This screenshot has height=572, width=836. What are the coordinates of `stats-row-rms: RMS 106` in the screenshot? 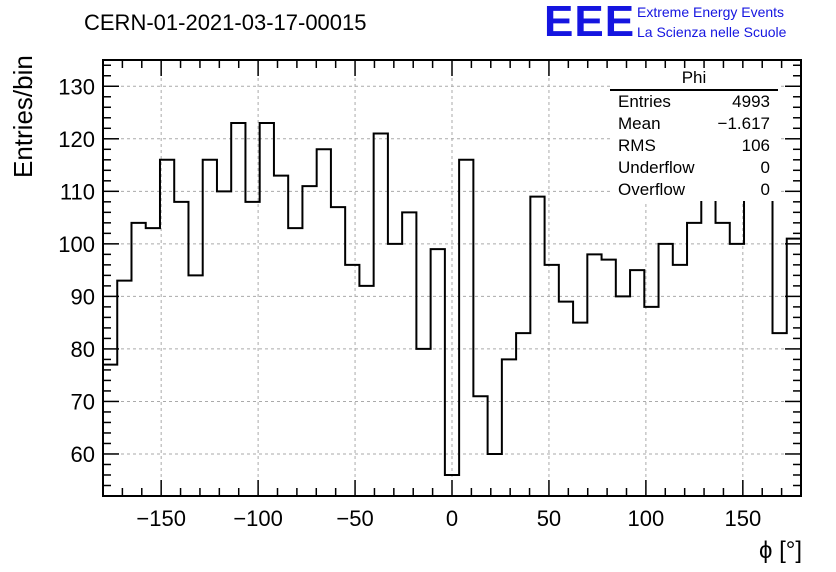 It's located at (694, 146).